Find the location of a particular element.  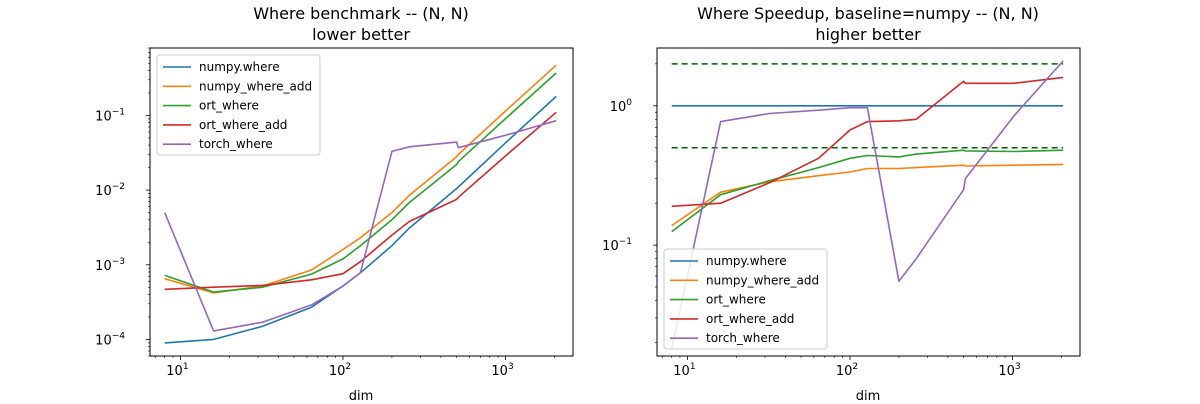

benchmark-legend-label-ort-where-add: ort_where_add is located at coordinates (243, 125).